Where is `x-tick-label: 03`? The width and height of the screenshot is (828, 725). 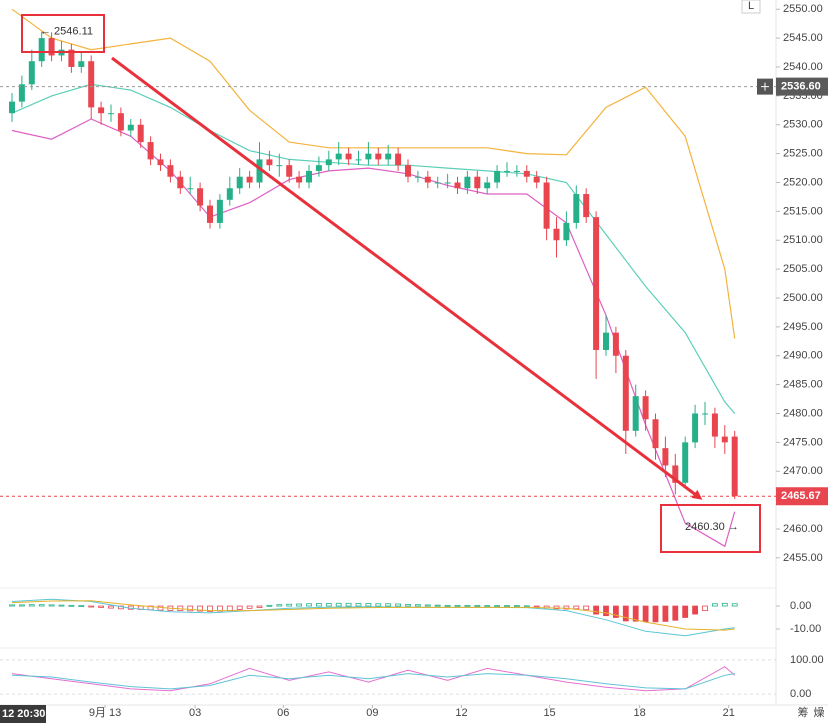 x-tick-label: 03 is located at coordinates (195, 713).